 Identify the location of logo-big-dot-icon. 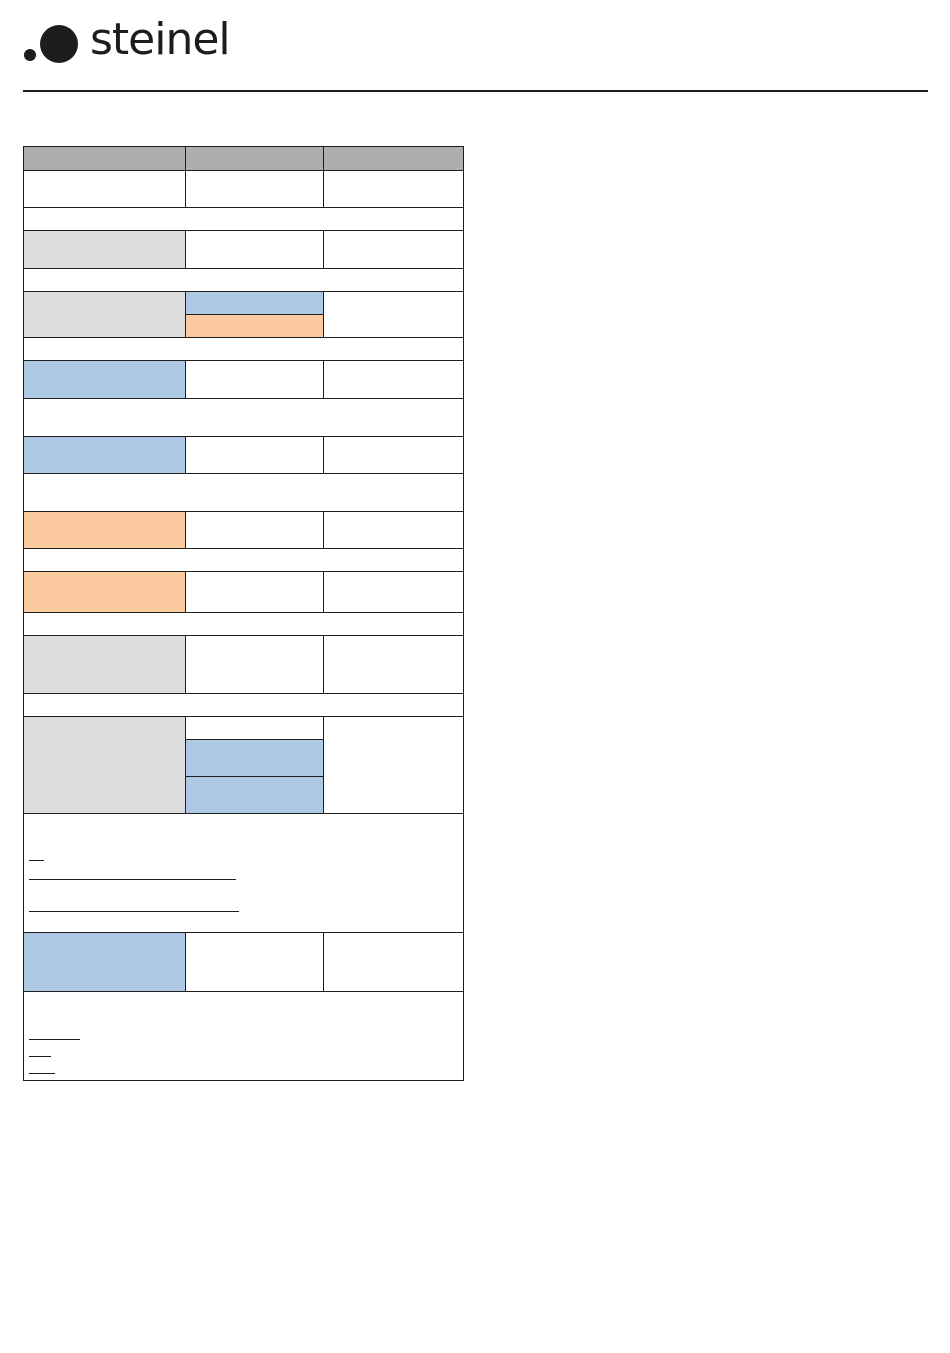
(59, 44).